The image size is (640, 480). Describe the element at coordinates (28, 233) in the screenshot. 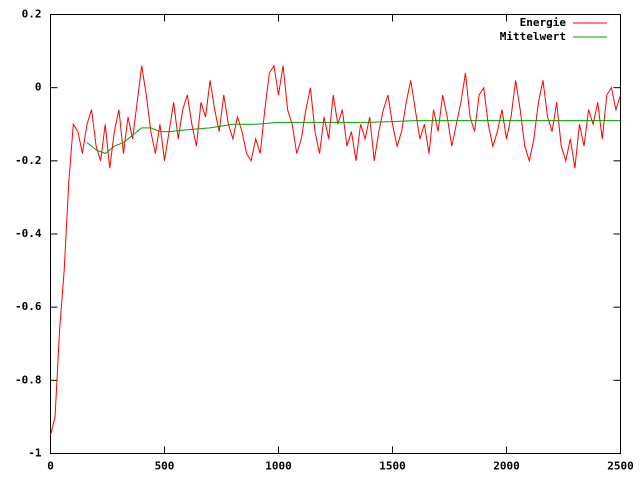

I see `y-tick-label: -0.4` at that location.